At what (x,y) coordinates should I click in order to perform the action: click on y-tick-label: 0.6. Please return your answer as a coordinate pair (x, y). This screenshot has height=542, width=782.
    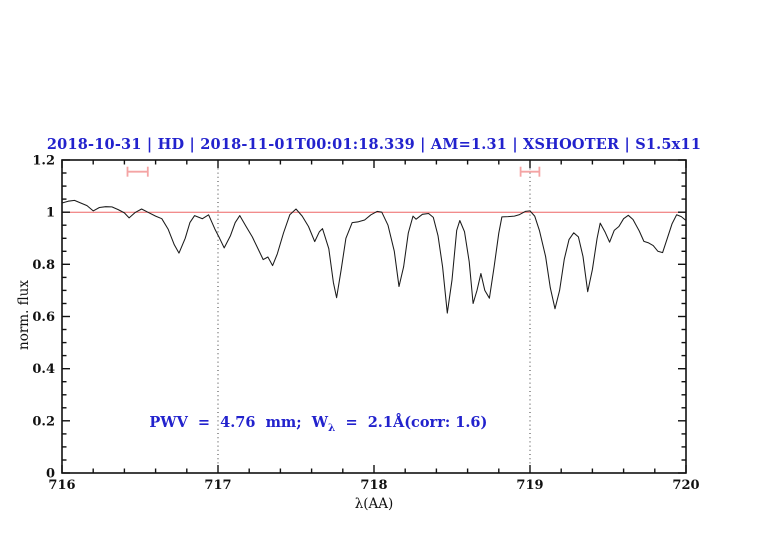
    Looking at the image, I should click on (43, 317).